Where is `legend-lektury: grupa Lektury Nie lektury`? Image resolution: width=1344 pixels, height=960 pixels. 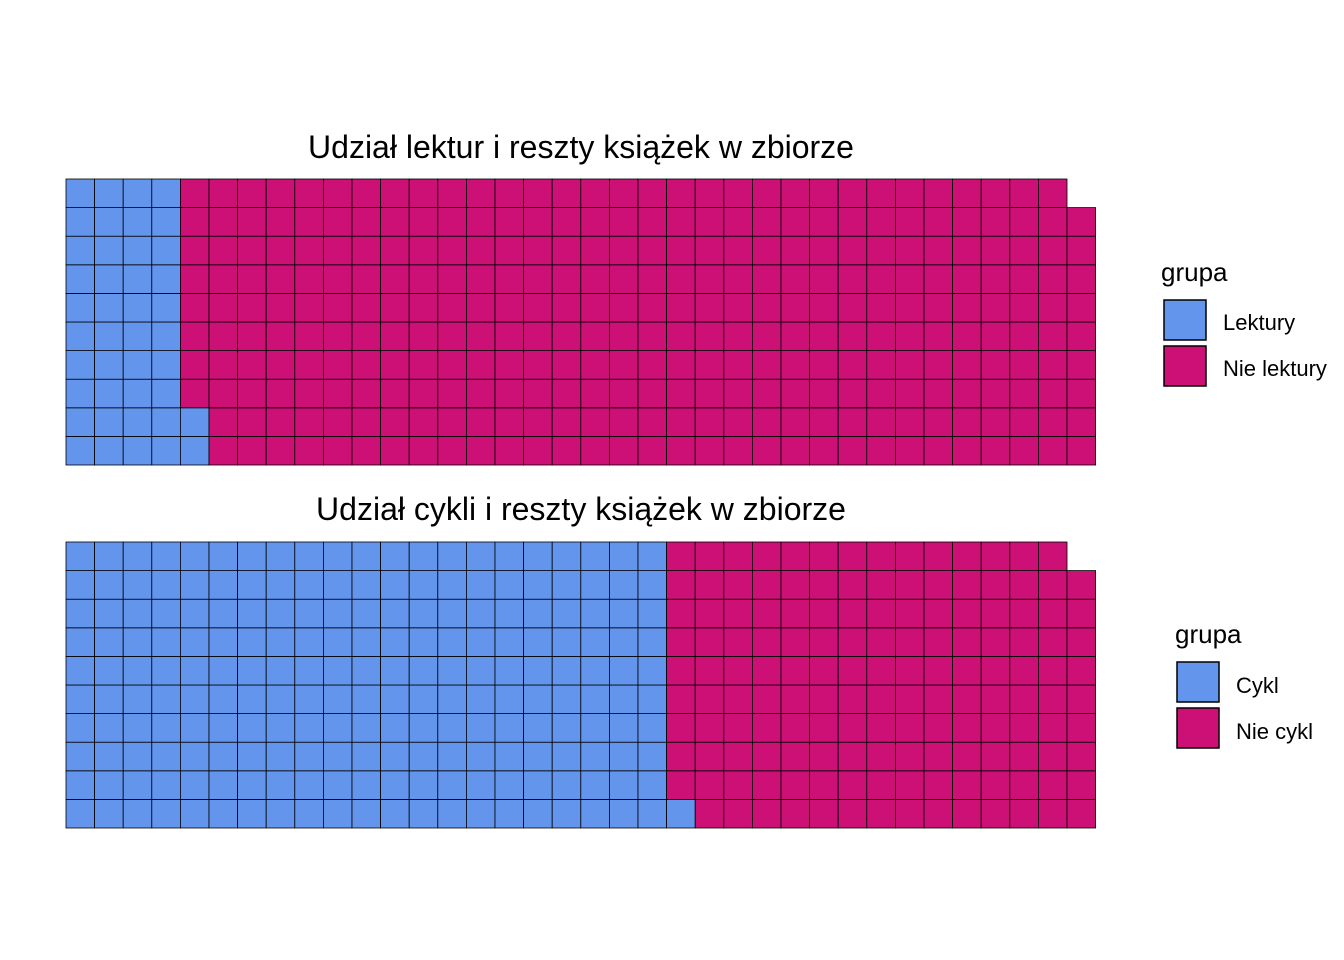 legend-lektury: grupa Lektury Nie lektury is located at coordinates (1244, 322).